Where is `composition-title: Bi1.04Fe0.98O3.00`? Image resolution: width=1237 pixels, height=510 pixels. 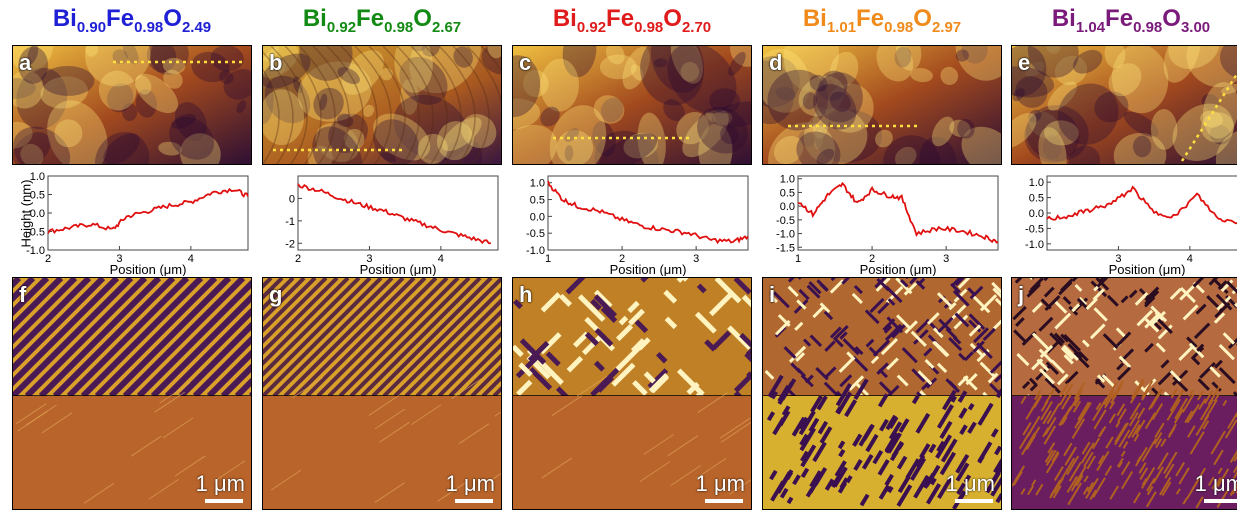 composition-title: Bi1.04Fe0.98O3.00 is located at coordinates (1131, 20).